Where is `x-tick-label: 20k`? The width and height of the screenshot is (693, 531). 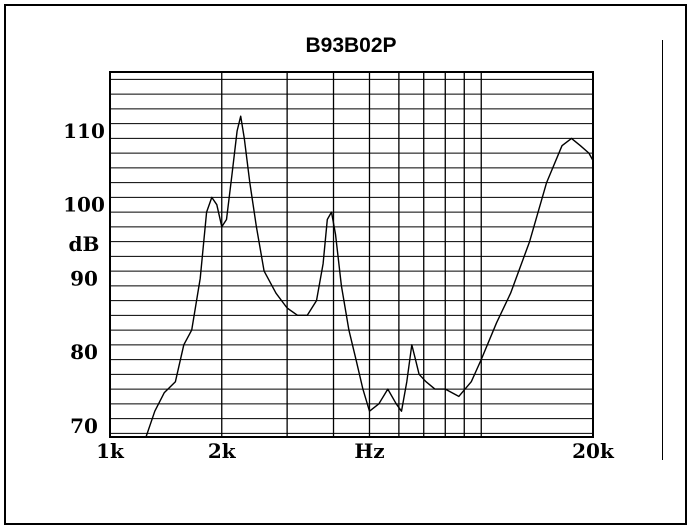 x-tick-label: 20k is located at coordinates (593, 451).